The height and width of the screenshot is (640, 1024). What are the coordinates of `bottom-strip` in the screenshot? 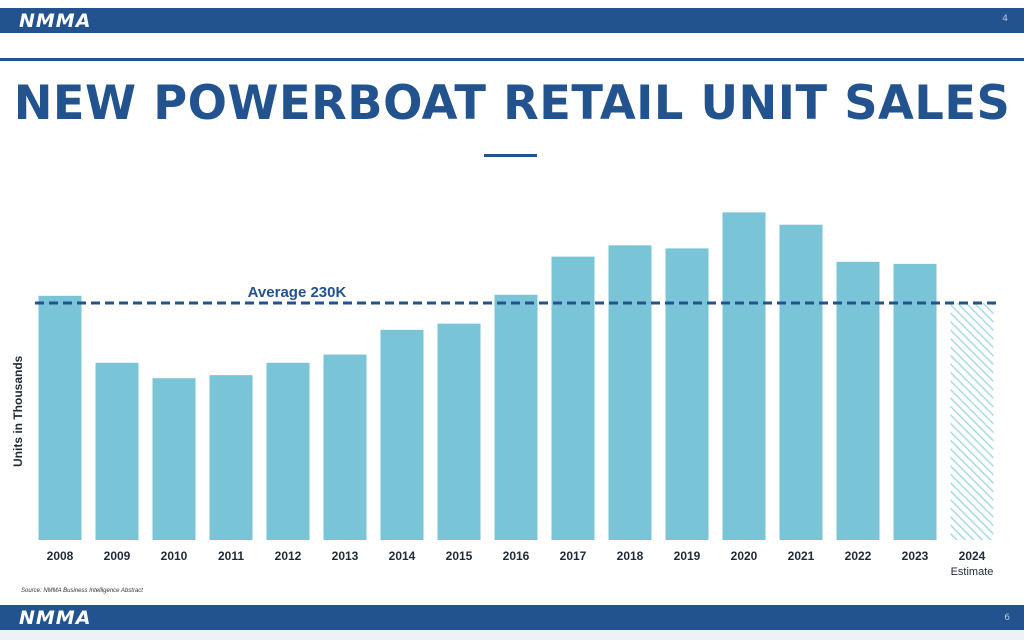 It's located at (512, 635).